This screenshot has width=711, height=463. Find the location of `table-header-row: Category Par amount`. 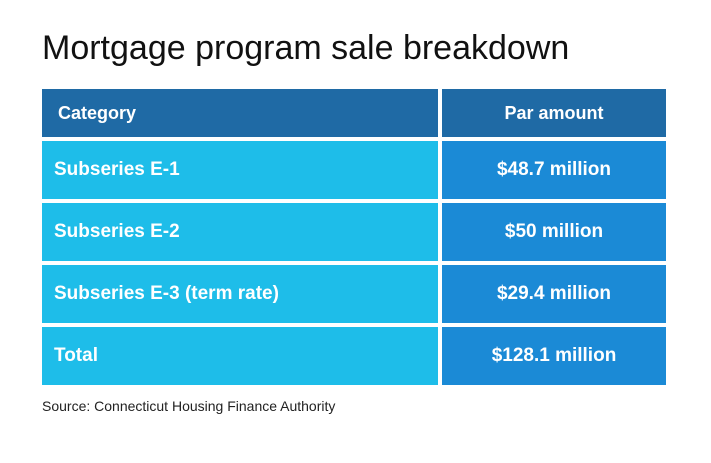

table-header-row: Category Par amount is located at coordinates (354, 113).